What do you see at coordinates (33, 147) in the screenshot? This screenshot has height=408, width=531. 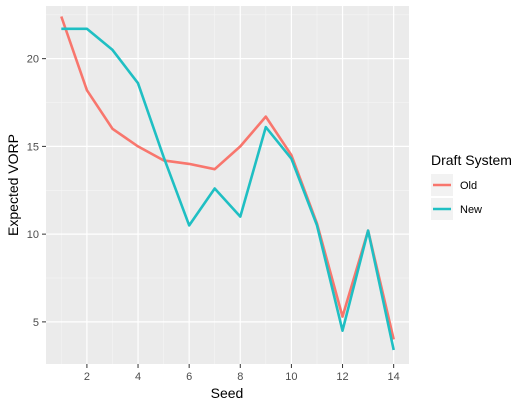 I see `y-tick-label: 15` at bounding box center [33, 147].